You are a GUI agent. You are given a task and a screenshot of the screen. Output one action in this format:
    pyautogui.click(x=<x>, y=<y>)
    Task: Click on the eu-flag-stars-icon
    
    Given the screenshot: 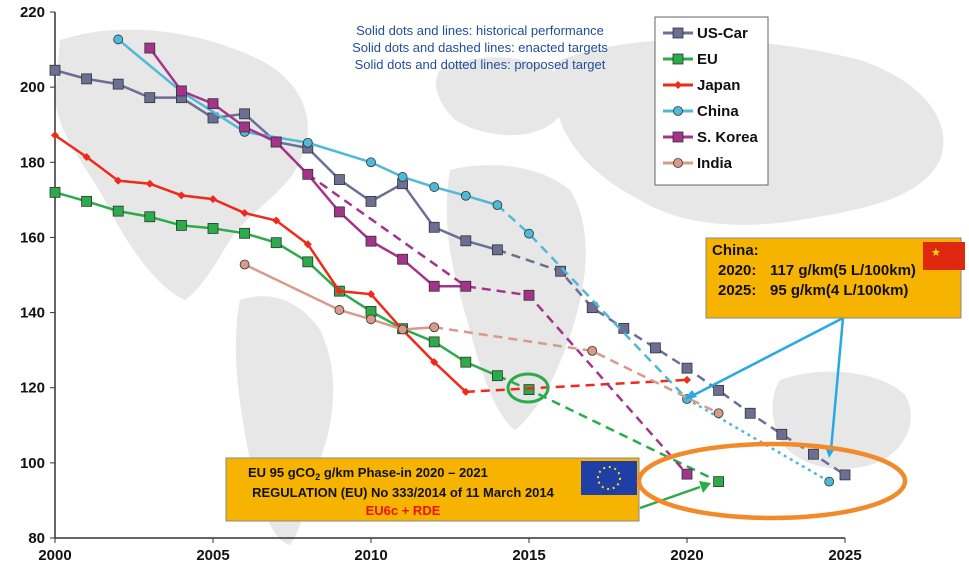 What is the action you would take?
    pyautogui.click(x=609, y=478)
    